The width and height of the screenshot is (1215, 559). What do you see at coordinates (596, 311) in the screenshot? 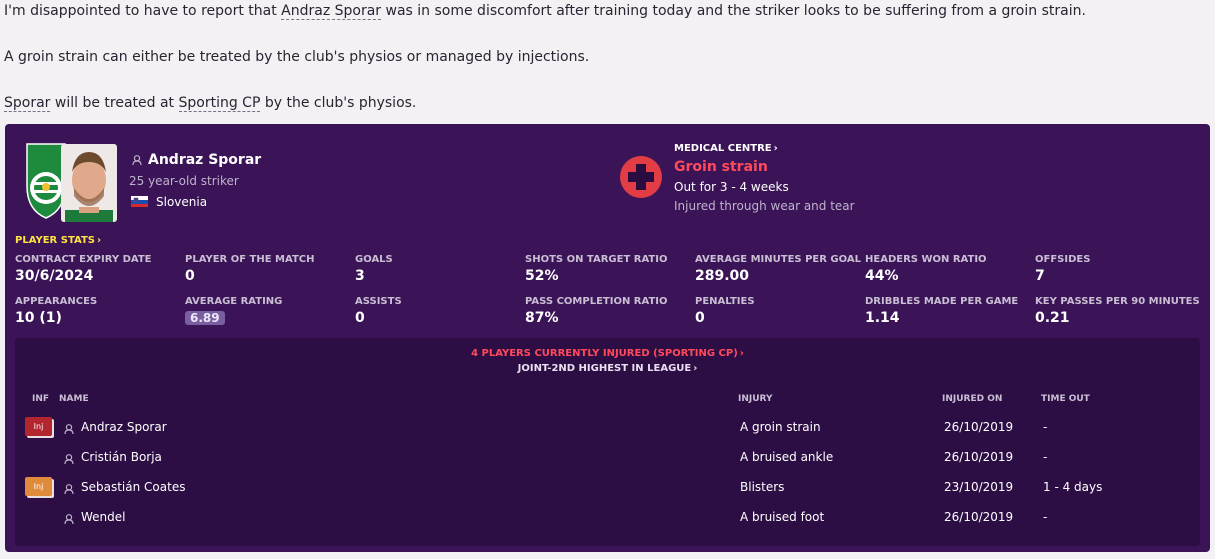
I see `stat-pass-completion: PASS COMPLETION RATIO 87%` at bounding box center [596, 311].